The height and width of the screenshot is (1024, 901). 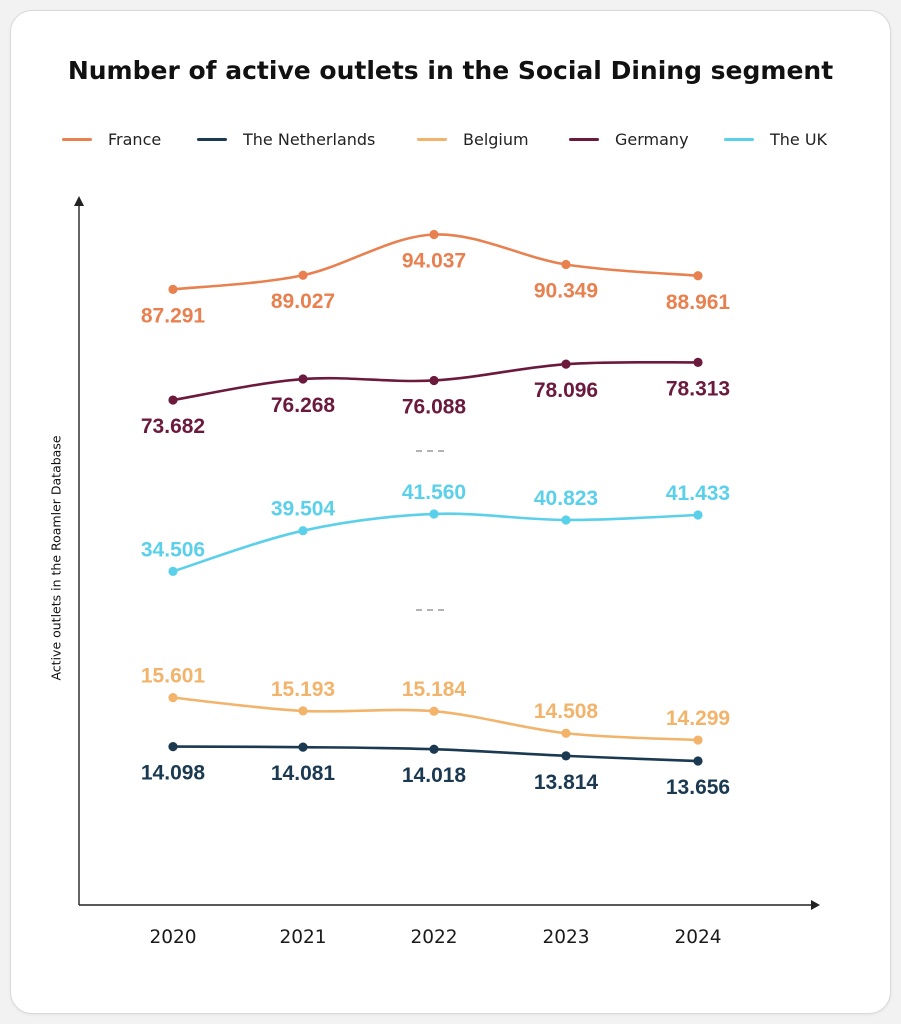 What do you see at coordinates (303, 773) in the screenshot?
I see `data-label-the-netherlands: 14.081` at bounding box center [303, 773].